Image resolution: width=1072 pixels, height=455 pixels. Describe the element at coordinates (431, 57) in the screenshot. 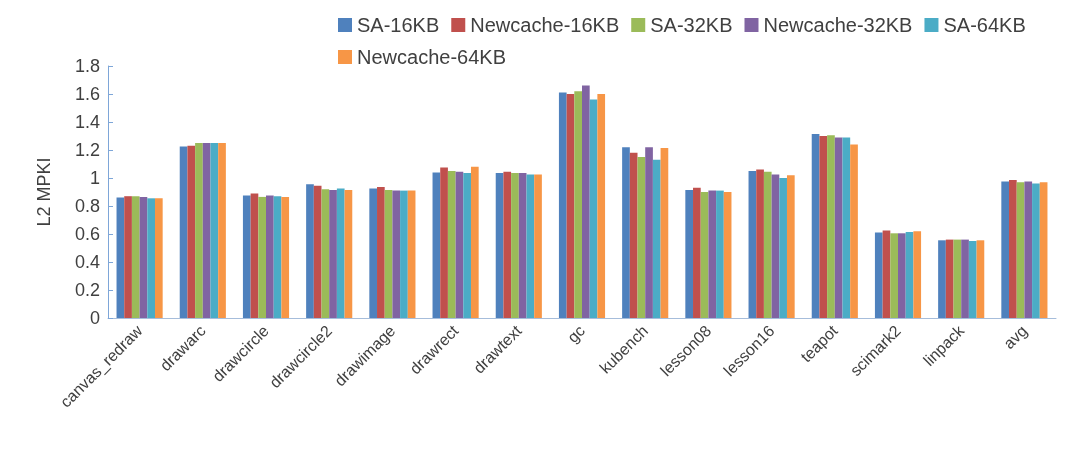

I see `legend-label: Newcache-64KB` at that location.